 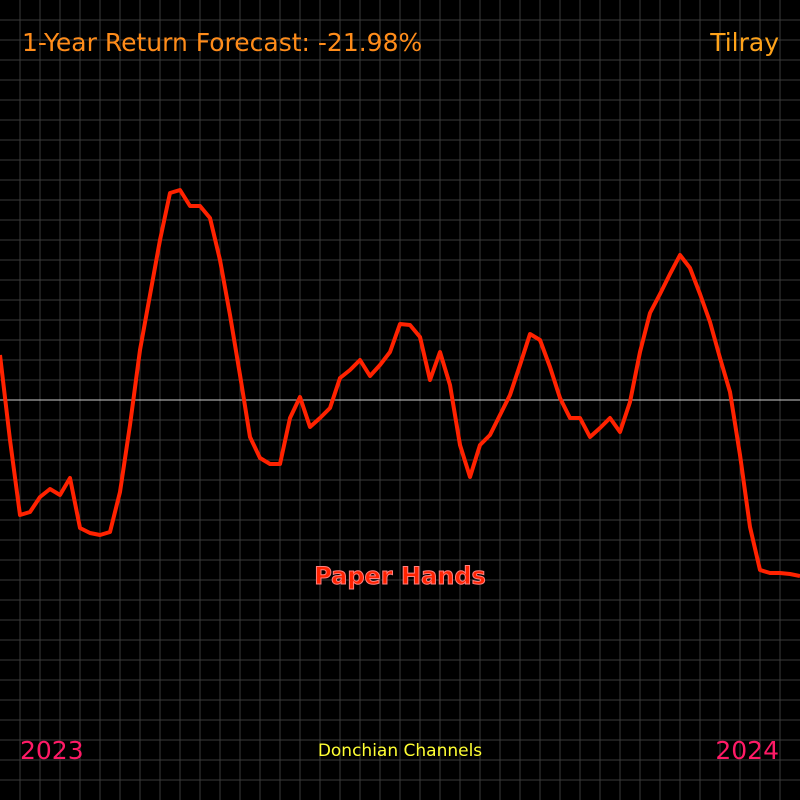 What do you see at coordinates (747, 750) in the screenshot?
I see `end-label: 2024` at bounding box center [747, 750].